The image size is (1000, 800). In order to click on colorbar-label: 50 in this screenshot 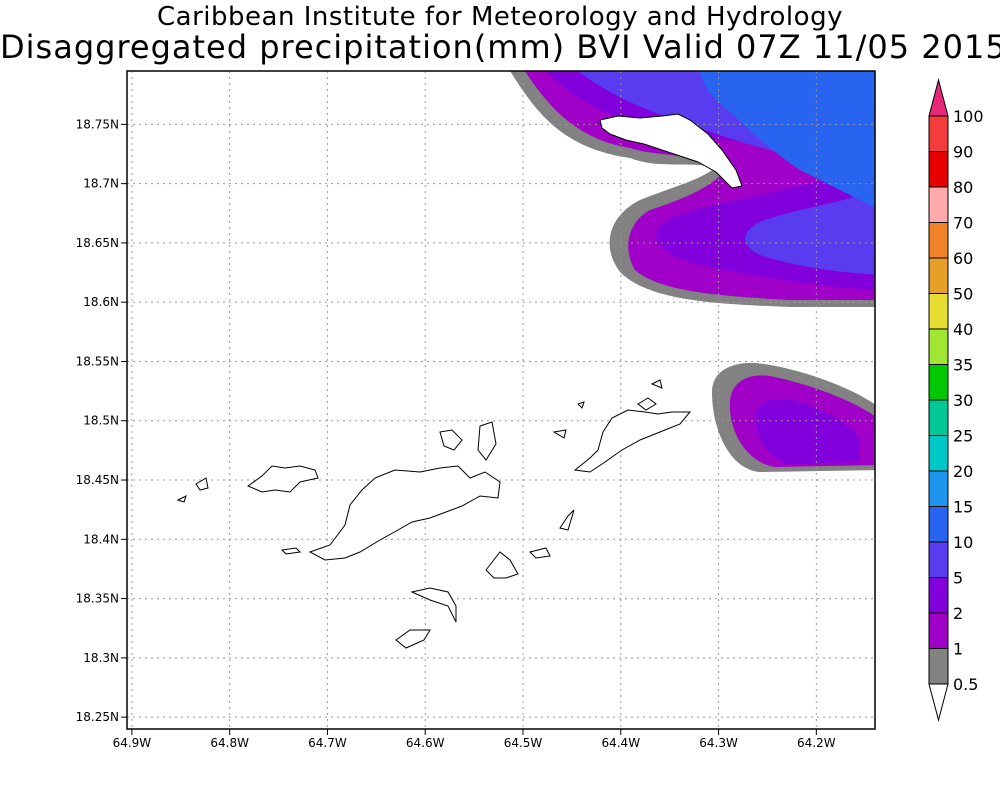, I will do `click(963, 294)`.